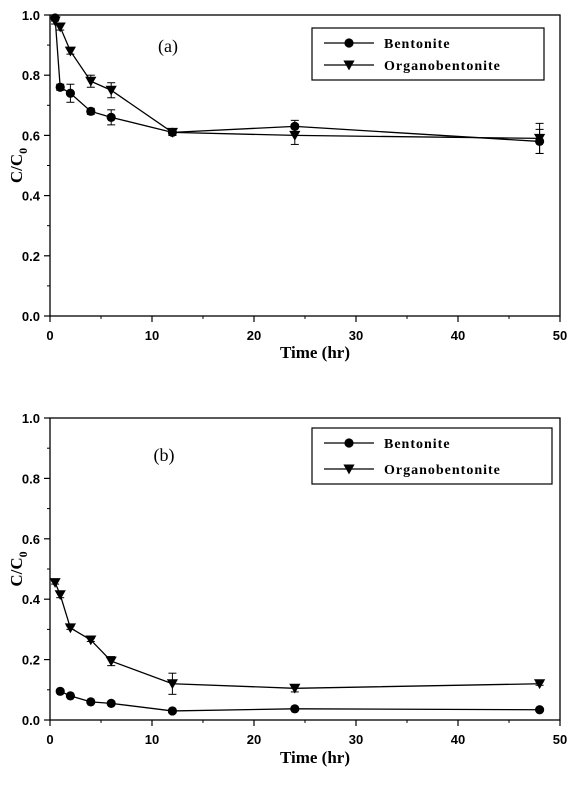 The width and height of the screenshot is (587, 789). I want to click on panel-label: (b), so click(164, 455).